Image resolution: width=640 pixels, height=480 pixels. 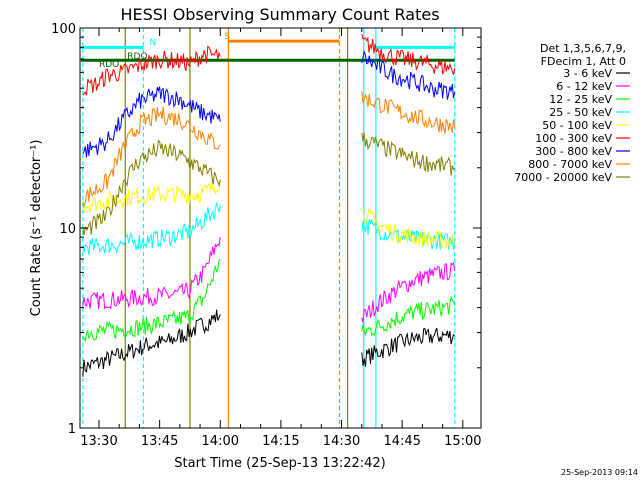 What do you see at coordinates (279, 14) in the screenshot?
I see `chart-title: HESSI Observing Summary Count Rates` at bounding box center [279, 14].